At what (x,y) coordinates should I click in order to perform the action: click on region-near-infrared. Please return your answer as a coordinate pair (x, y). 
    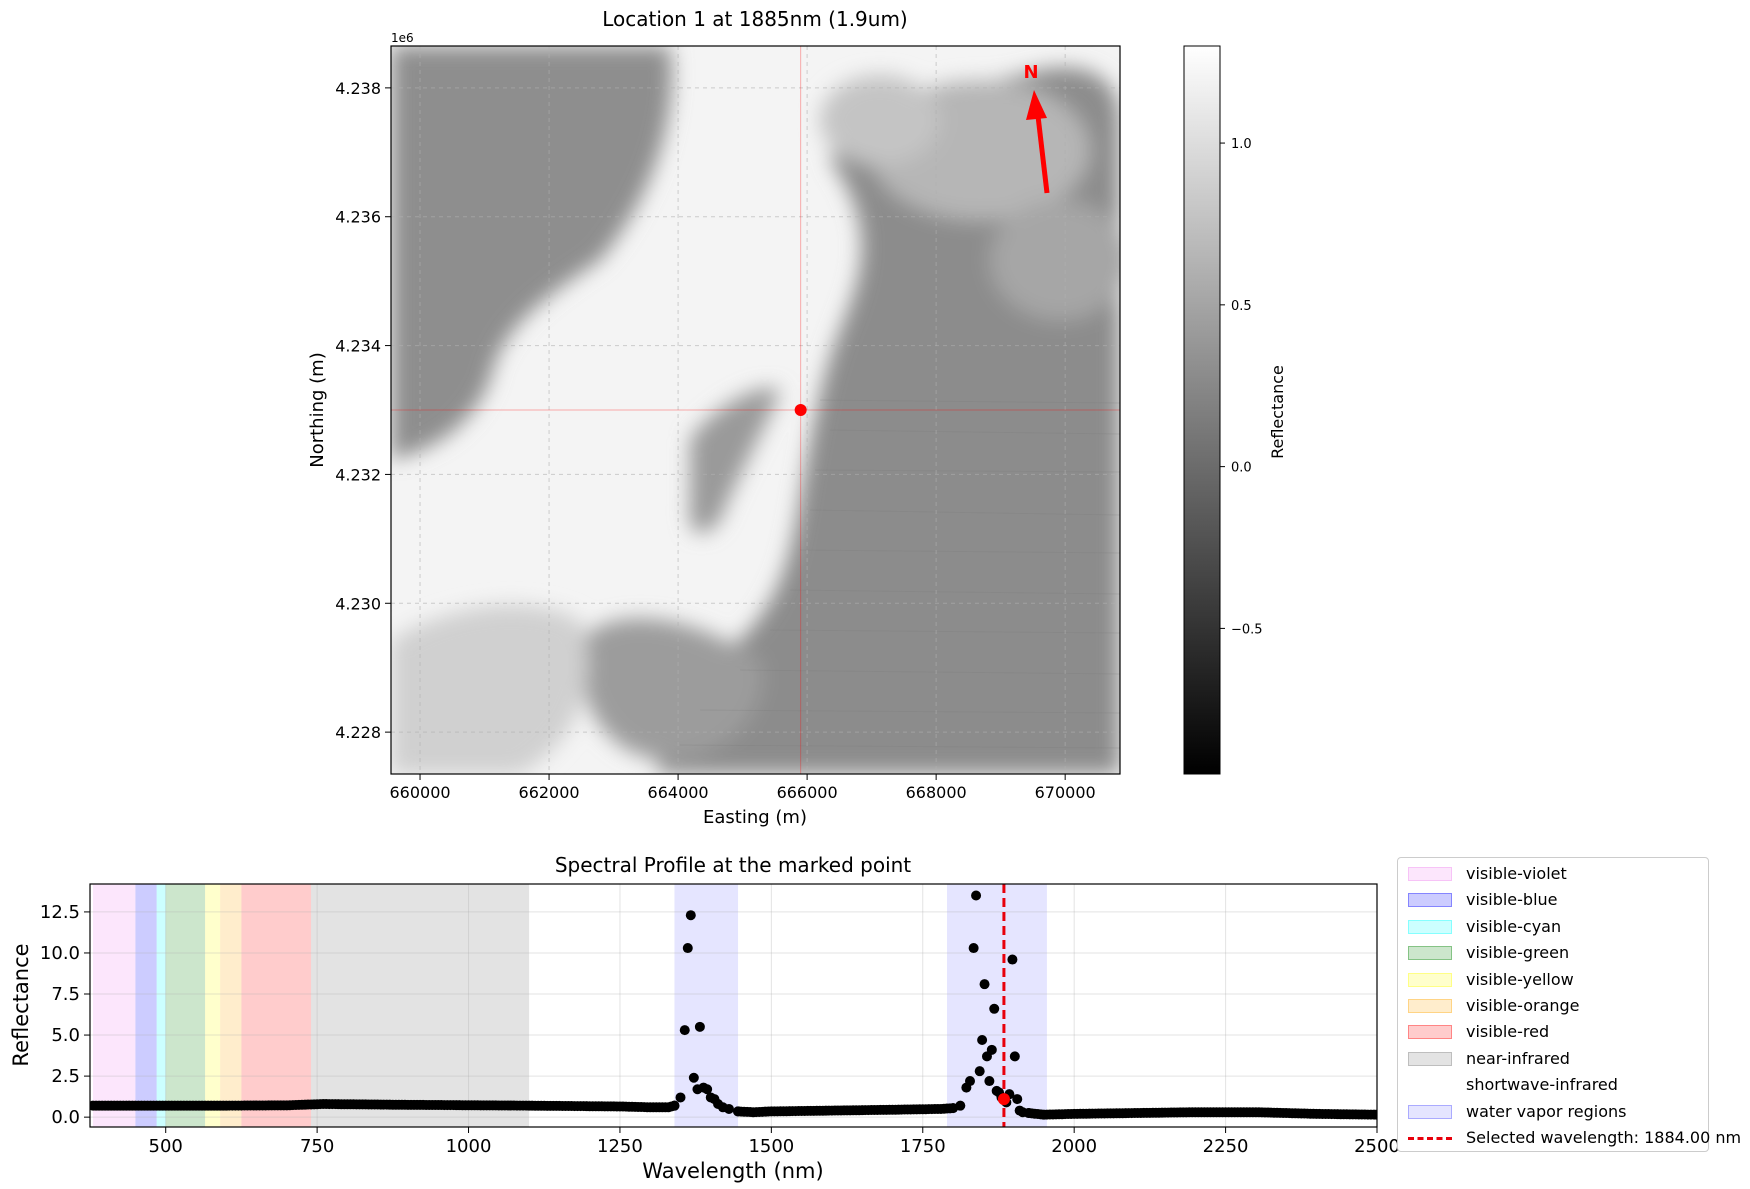
    Looking at the image, I should click on (420, 1005).